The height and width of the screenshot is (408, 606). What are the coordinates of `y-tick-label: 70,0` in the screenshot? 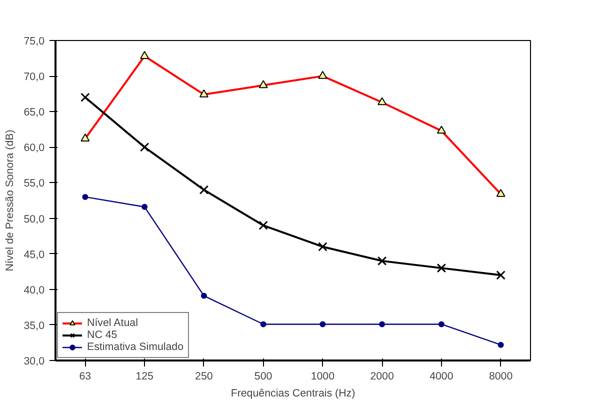 It's located at (34, 77).